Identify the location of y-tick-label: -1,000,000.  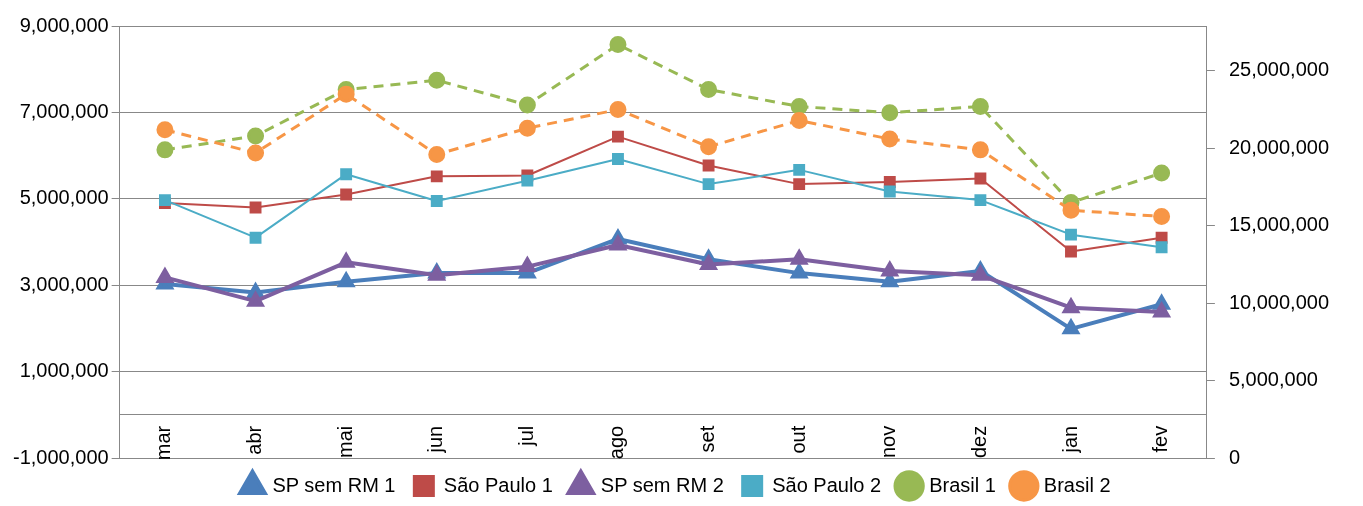
(60, 456).